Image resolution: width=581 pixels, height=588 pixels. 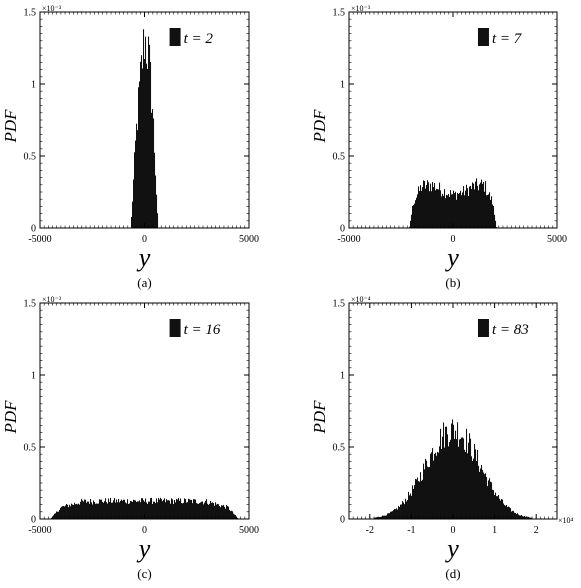 What do you see at coordinates (339, 304) in the screenshot?
I see `y-tick-label: 1.5` at bounding box center [339, 304].